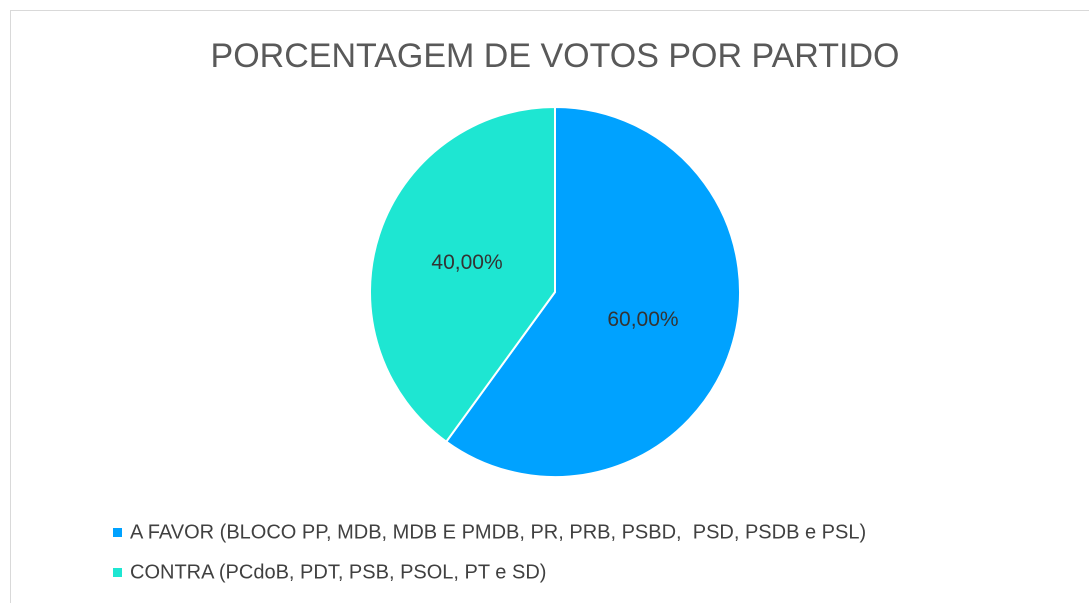  Describe the element at coordinates (555, 56) in the screenshot. I see `chart-title: PORCENTAGEM DE VOTOS POR PARTIDO` at that location.